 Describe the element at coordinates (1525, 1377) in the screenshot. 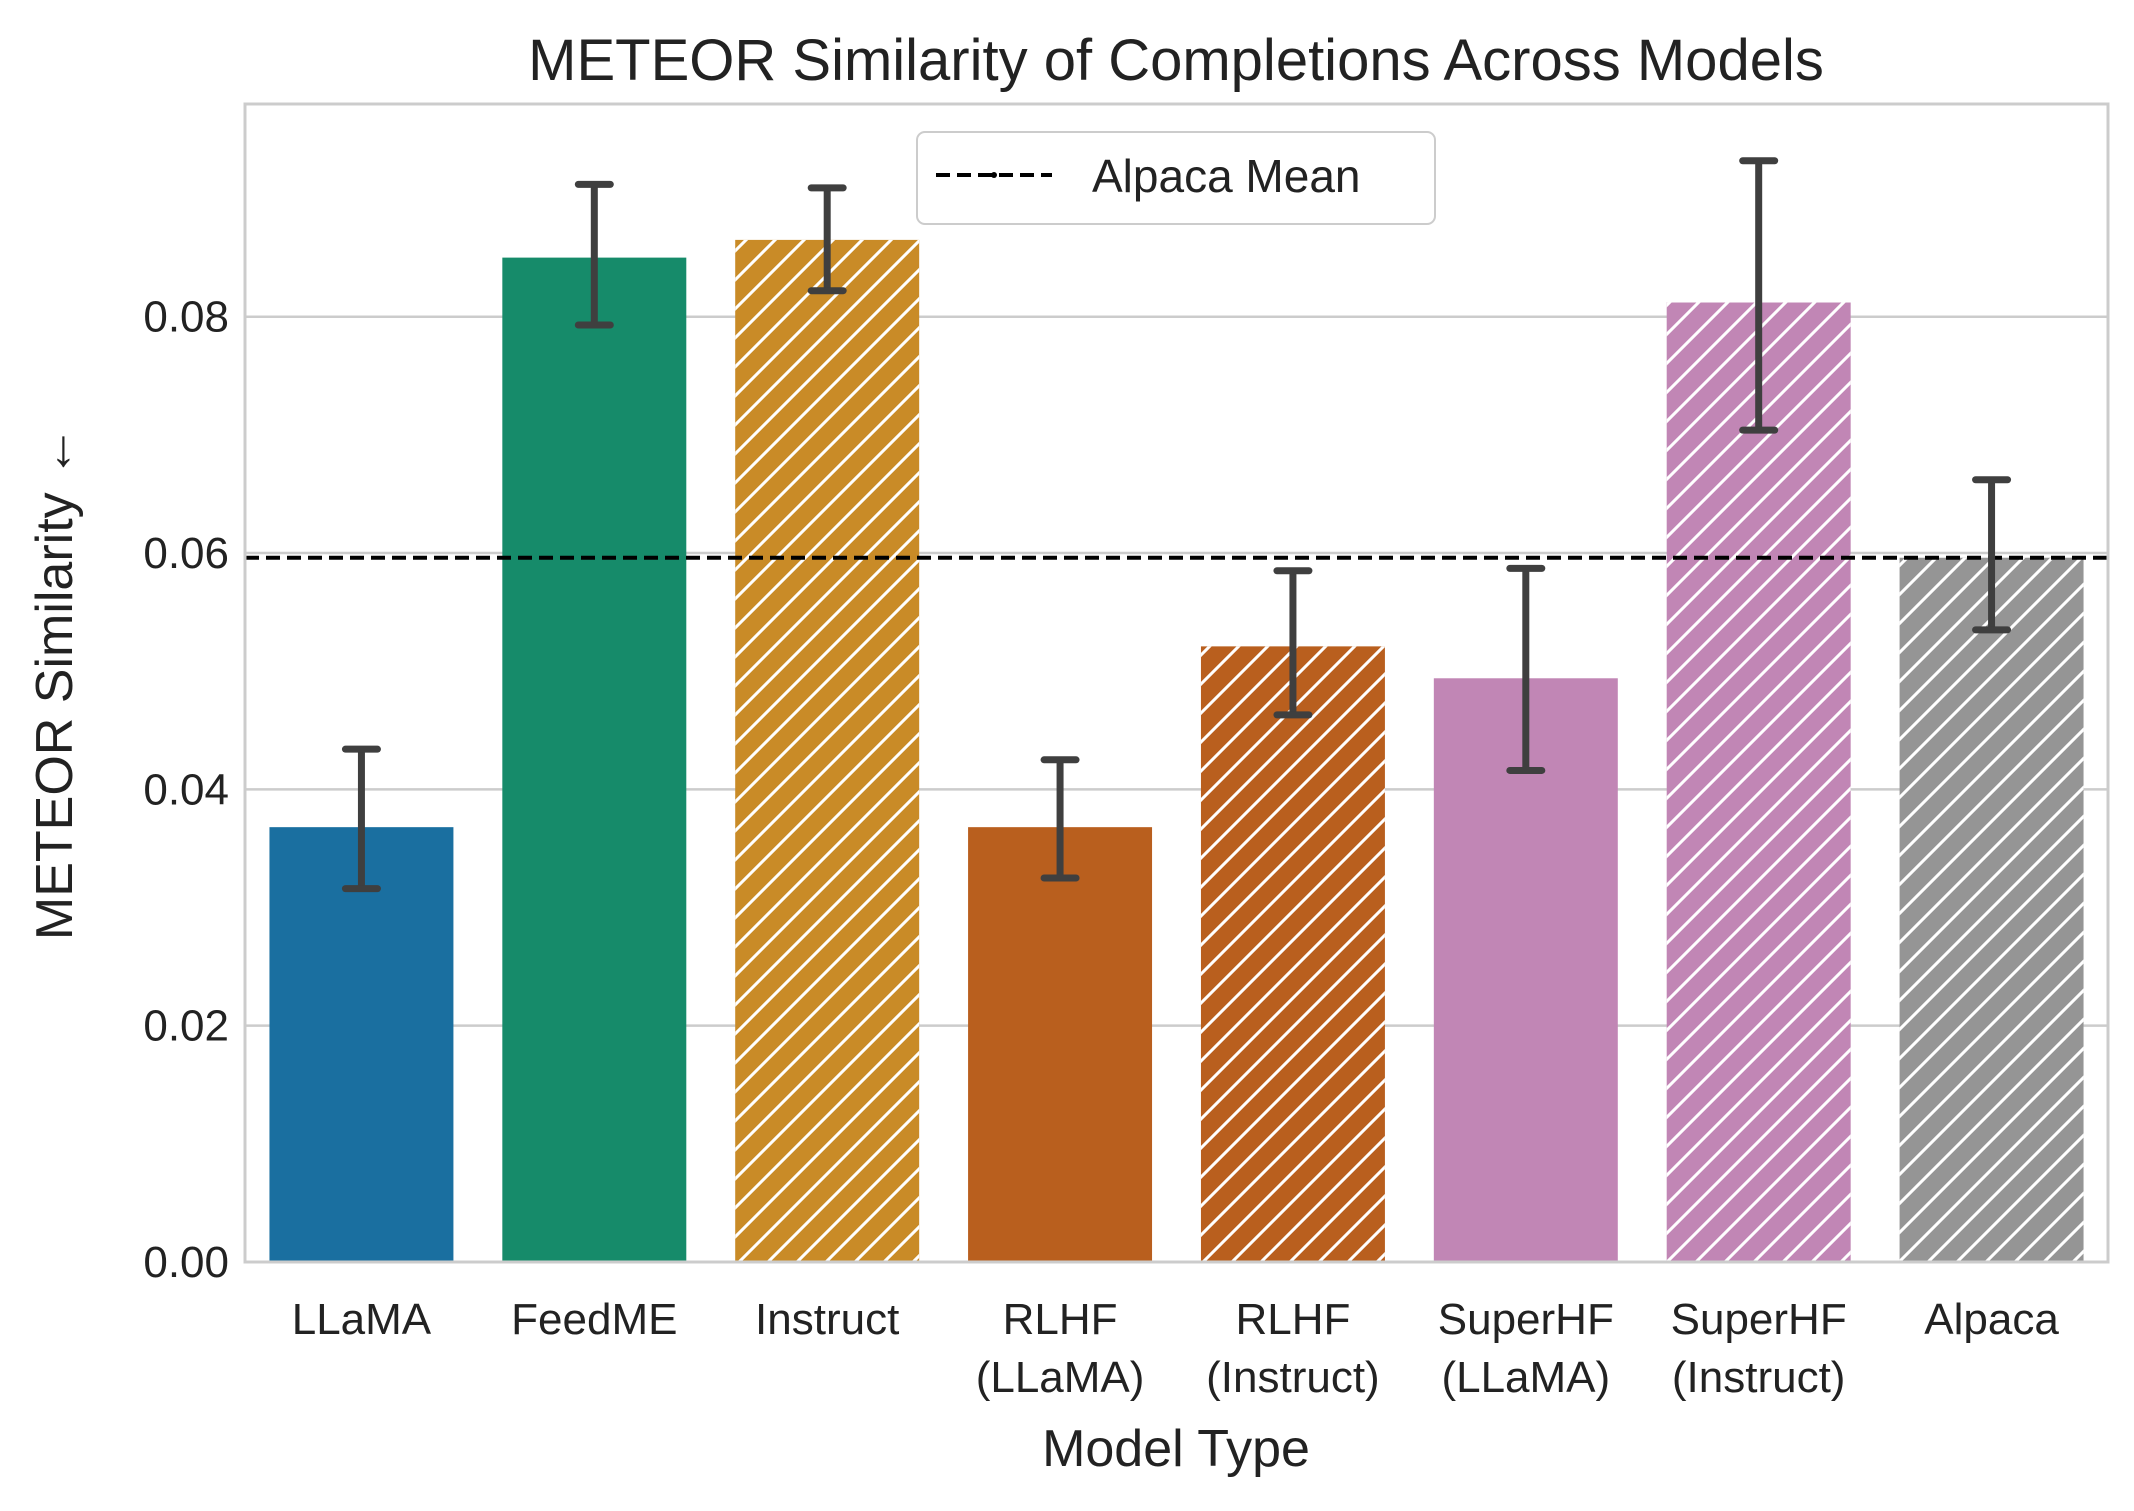

I see `x-tick-label-5-line-1: (LLaMA)` at that location.